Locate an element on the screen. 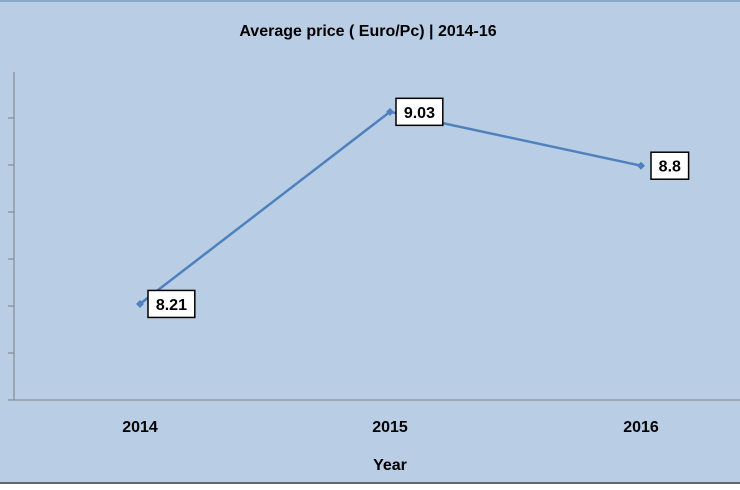 Image resolution: width=740 pixels, height=490 pixels. data-label-2015: 9.03 is located at coordinates (419, 112).